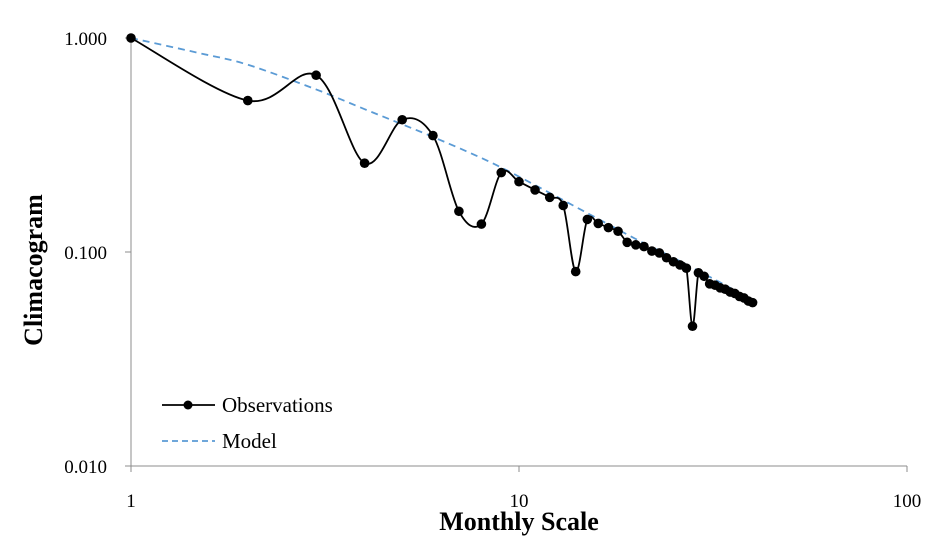  Describe the element at coordinates (85, 39) in the screenshot. I see `y-tick-label: 1.000` at that location.